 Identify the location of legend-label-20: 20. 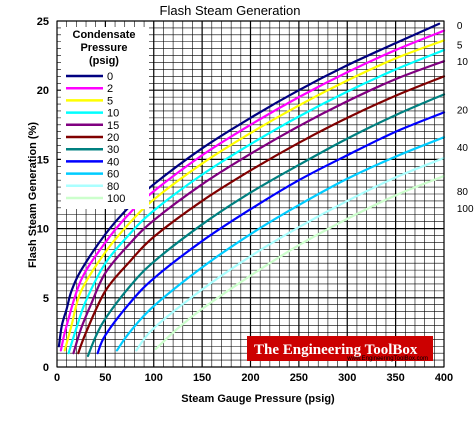
(113, 138).